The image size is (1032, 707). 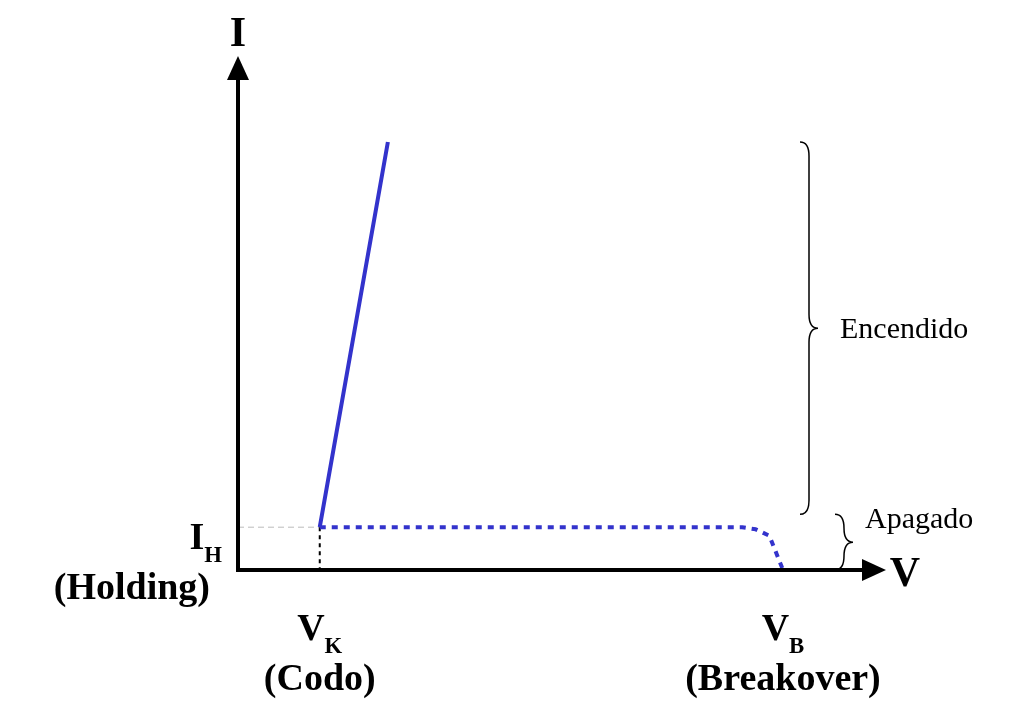 What do you see at coordinates (238, 32) in the screenshot?
I see `y-axis-title: I` at bounding box center [238, 32].